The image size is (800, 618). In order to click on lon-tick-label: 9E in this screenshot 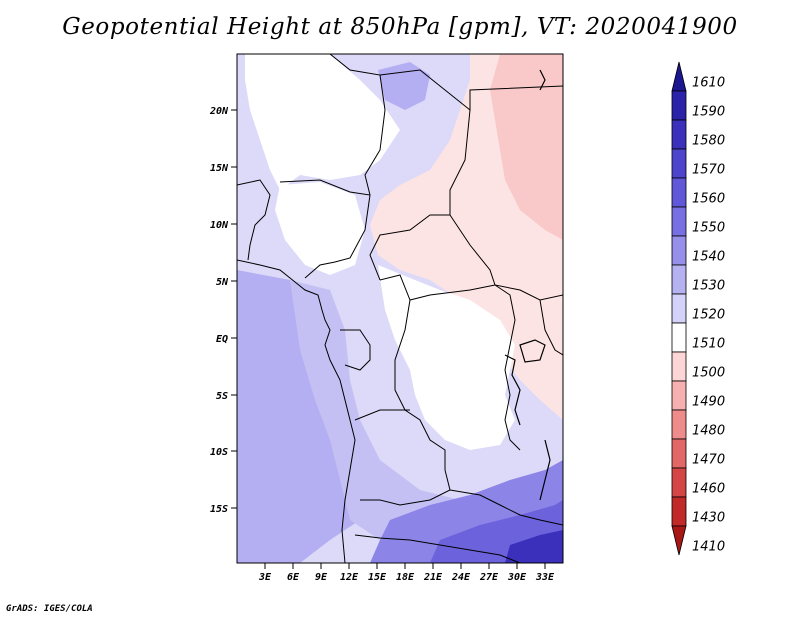, I will do `click(321, 577)`.